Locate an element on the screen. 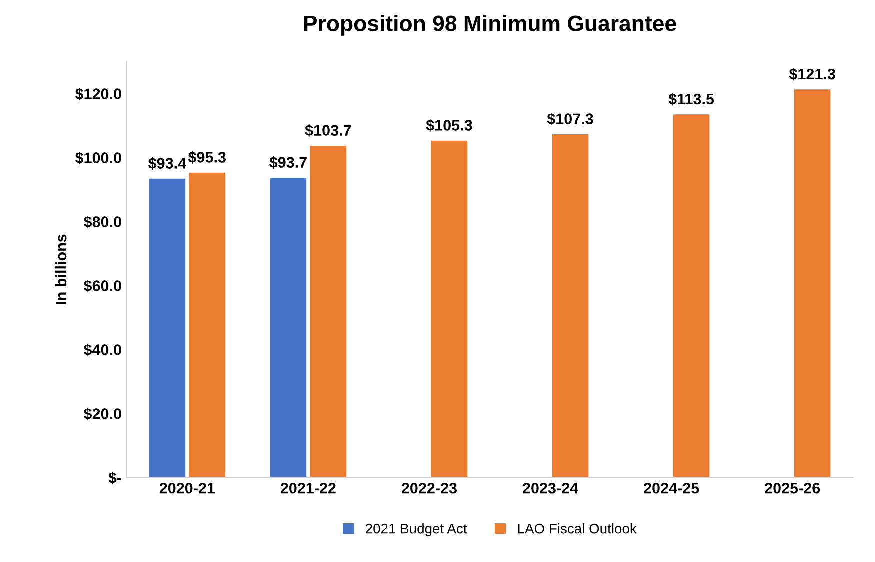 This screenshot has width=875, height=562. legend-label: LAO Fiscal Outlook is located at coordinates (577, 529).